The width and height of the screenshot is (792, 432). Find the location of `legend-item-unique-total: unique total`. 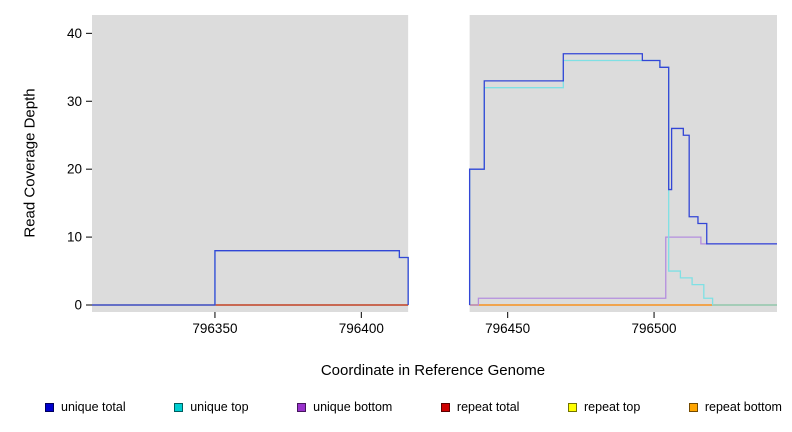

legend-item-unique-total: unique total is located at coordinates (85, 407).